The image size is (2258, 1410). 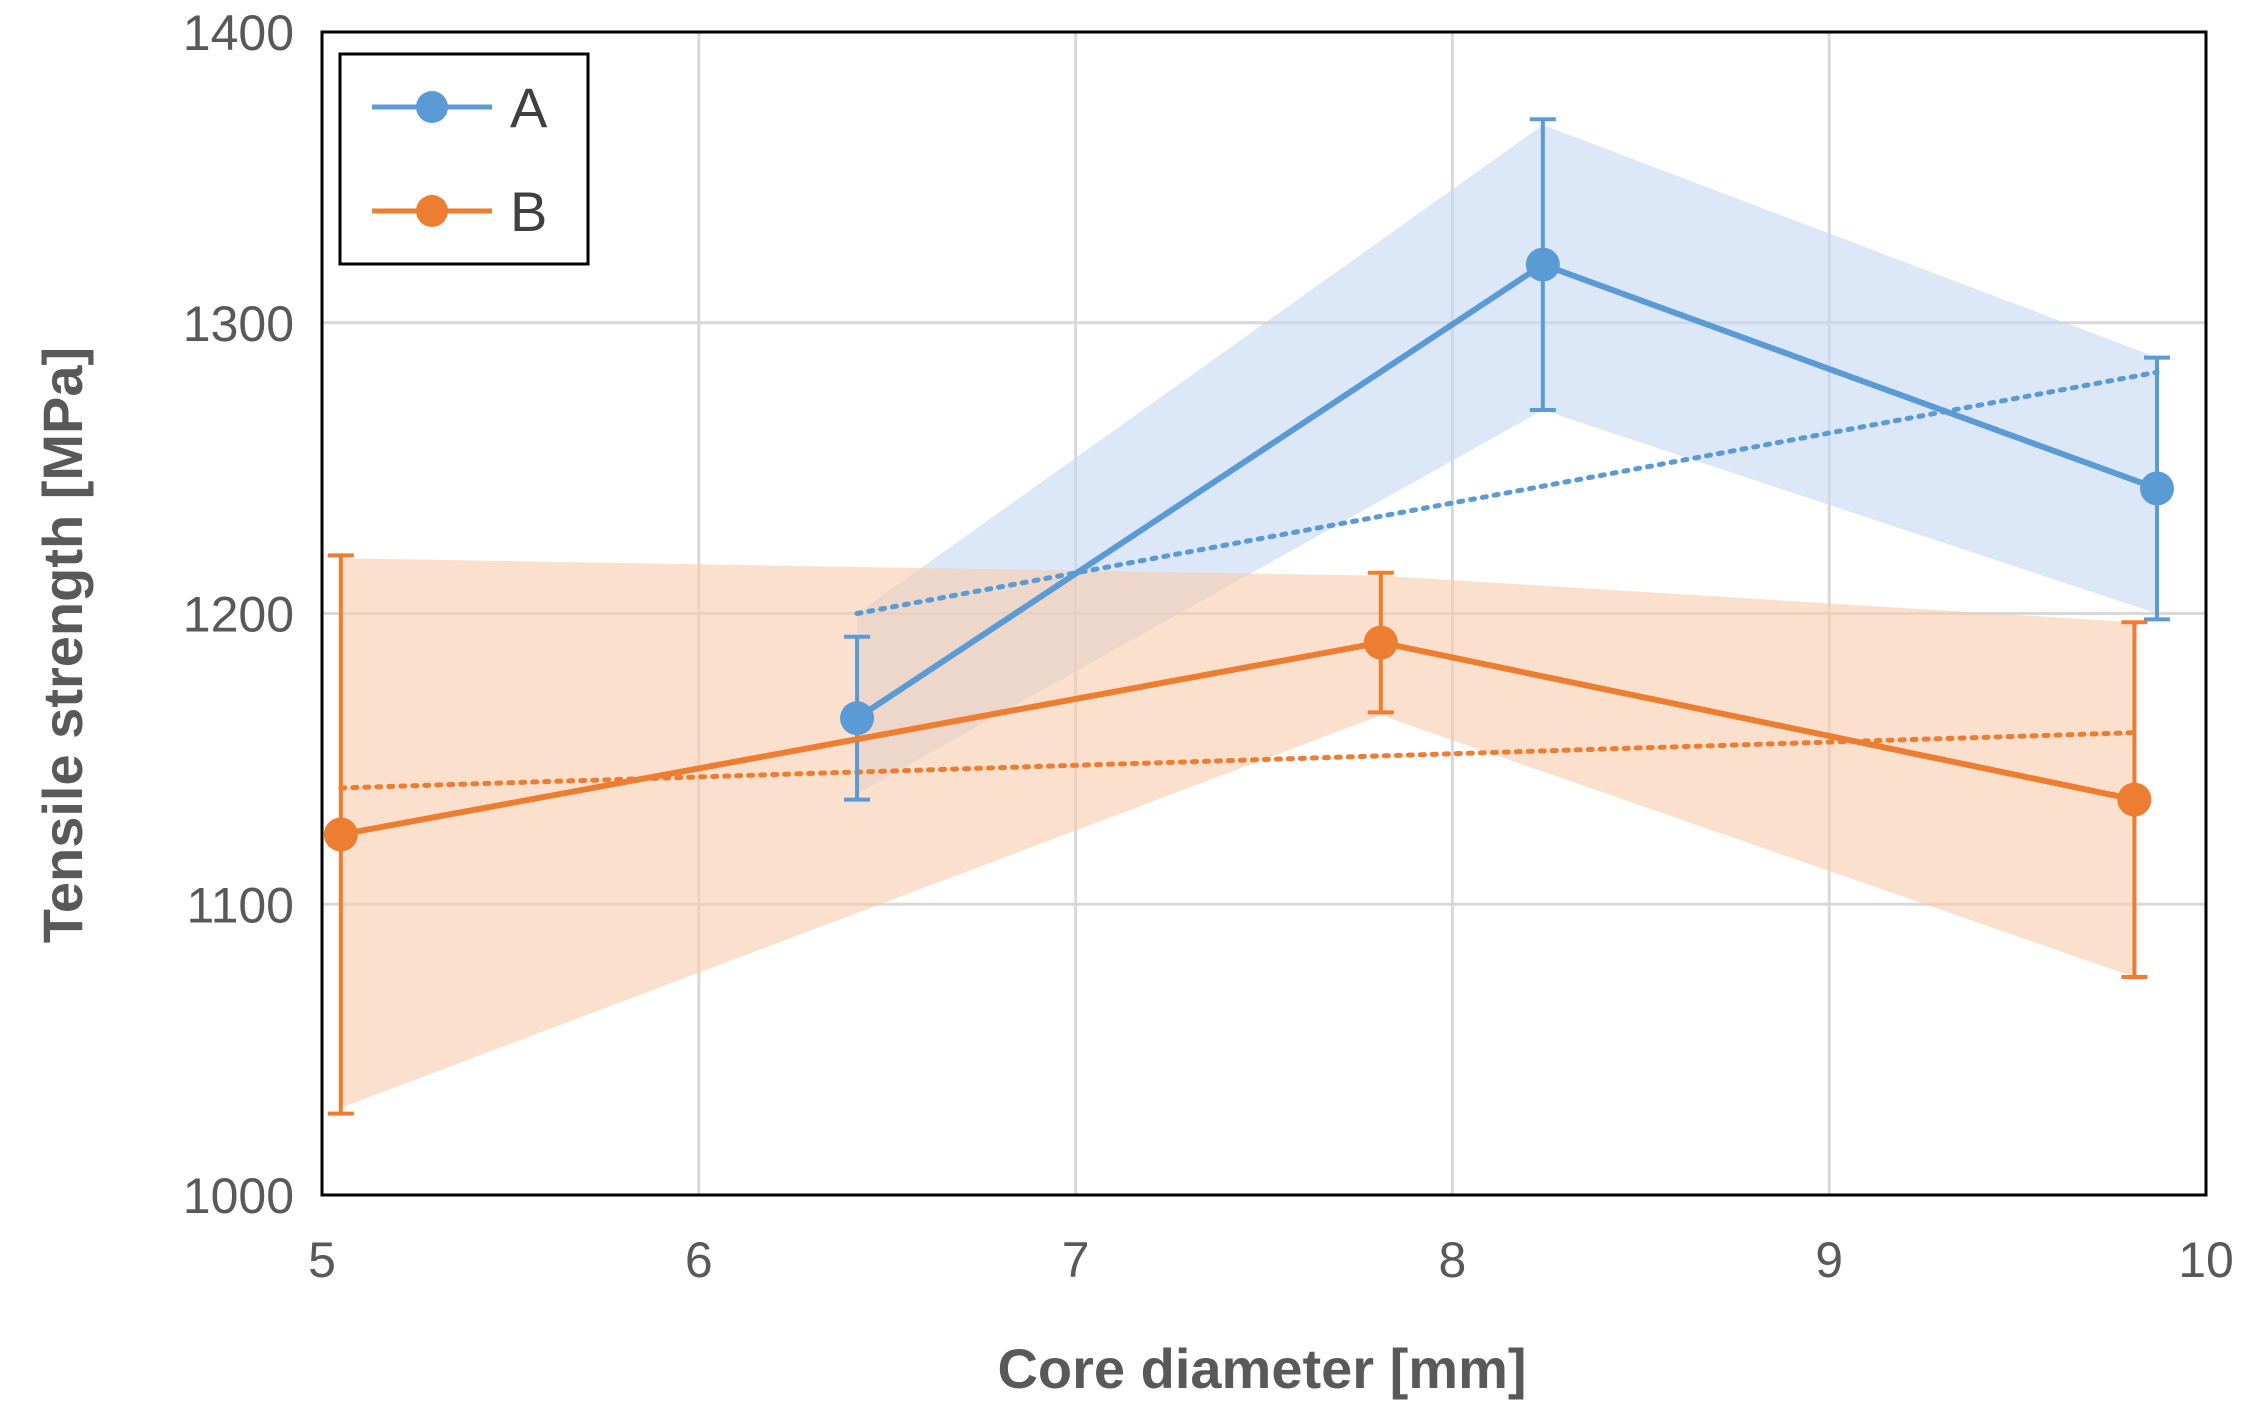 I want to click on x-tick-label-7: 7, so click(x=1076, y=1260).